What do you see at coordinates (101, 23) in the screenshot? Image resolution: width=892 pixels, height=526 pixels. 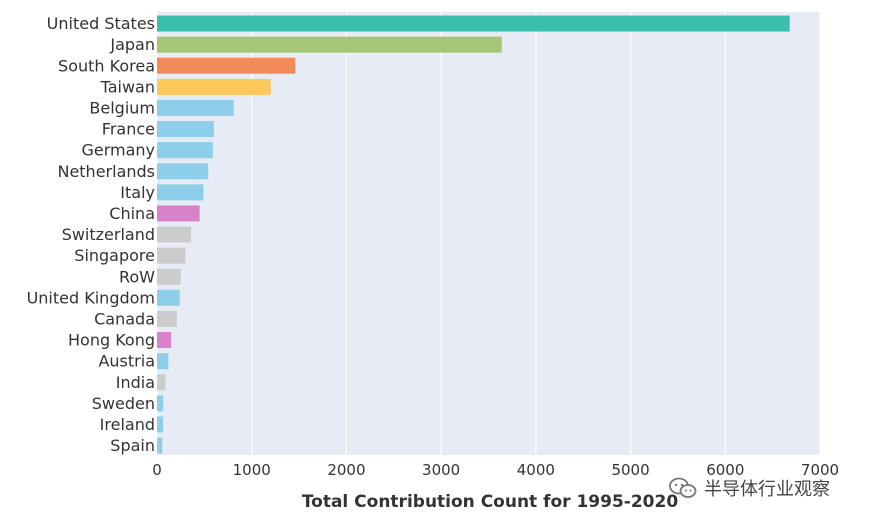 I see `category-label: United States` at bounding box center [101, 23].